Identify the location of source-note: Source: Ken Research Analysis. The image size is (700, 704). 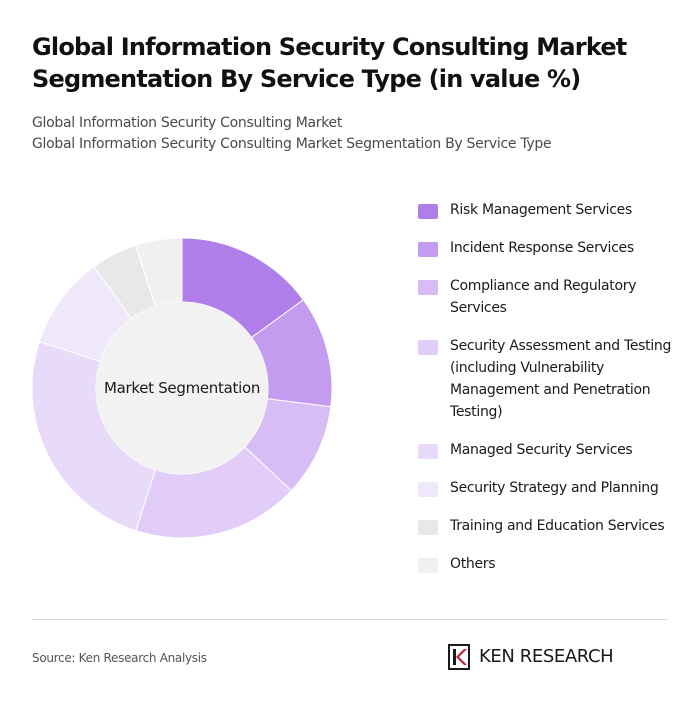
(119, 658).